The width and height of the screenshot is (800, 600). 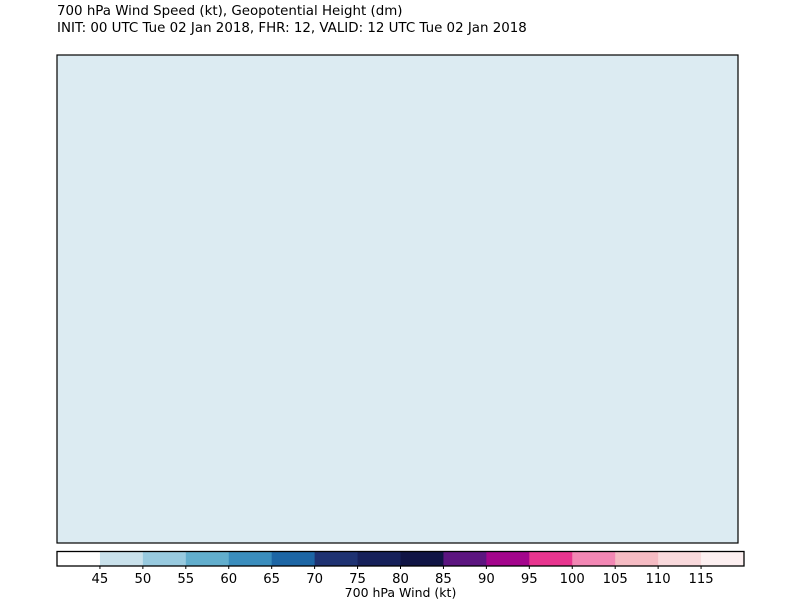 I want to click on colorbar-tick-label: 110, so click(x=658, y=579).